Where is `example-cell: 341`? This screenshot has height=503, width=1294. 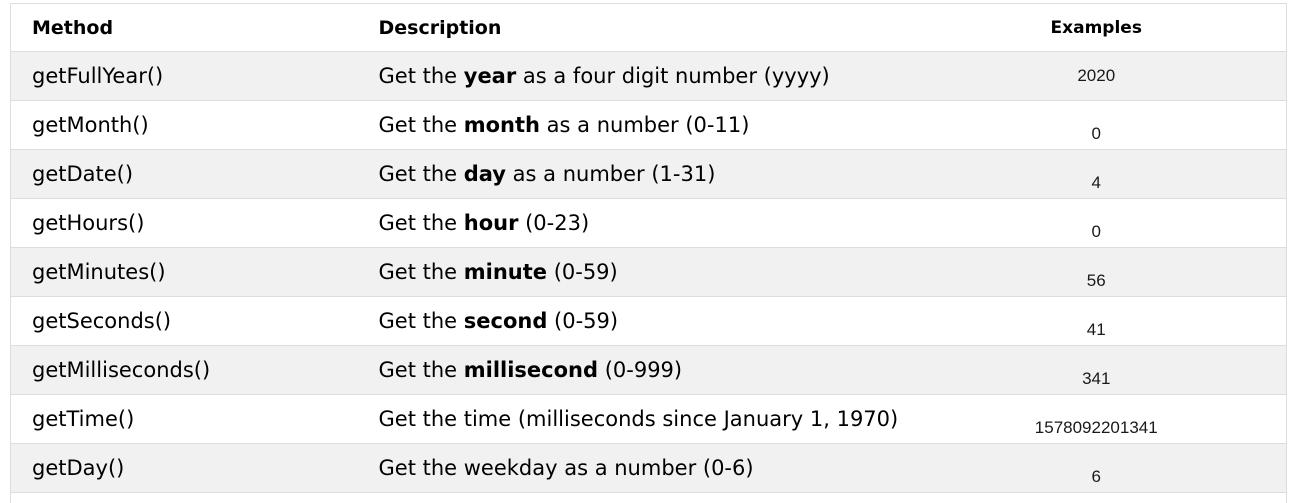
example-cell: 341 is located at coordinates (1096, 370).